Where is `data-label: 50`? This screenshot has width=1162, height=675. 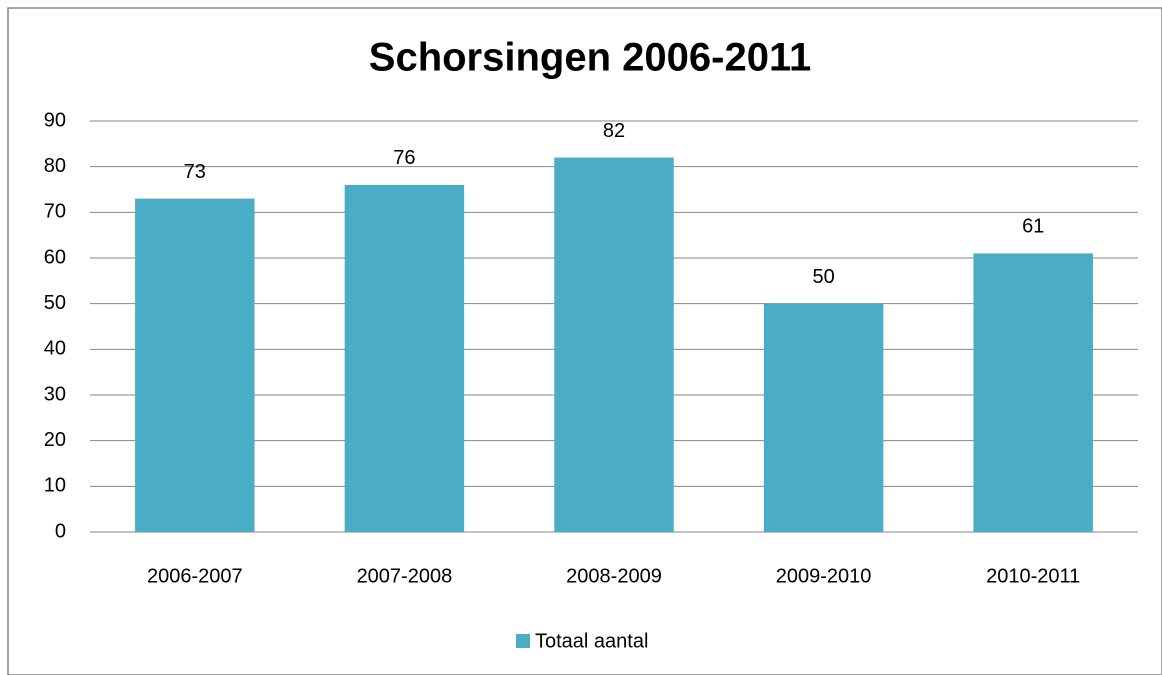 data-label: 50 is located at coordinates (823, 277).